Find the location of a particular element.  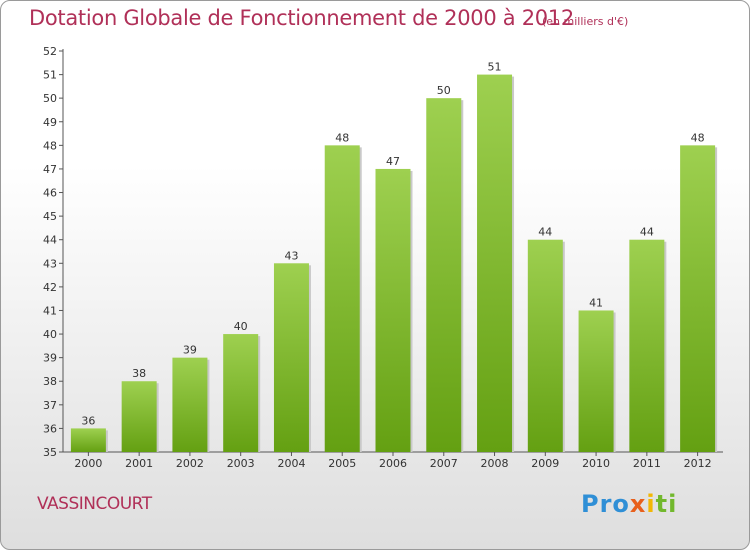

y-tick-label: 36 is located at coordinates (50, 428).